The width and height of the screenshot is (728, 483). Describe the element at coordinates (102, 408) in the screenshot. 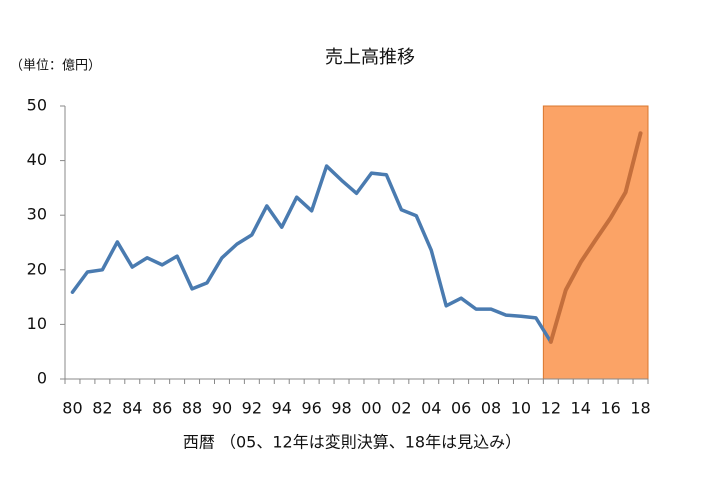

I see `x-tick-label: 82` at that location.